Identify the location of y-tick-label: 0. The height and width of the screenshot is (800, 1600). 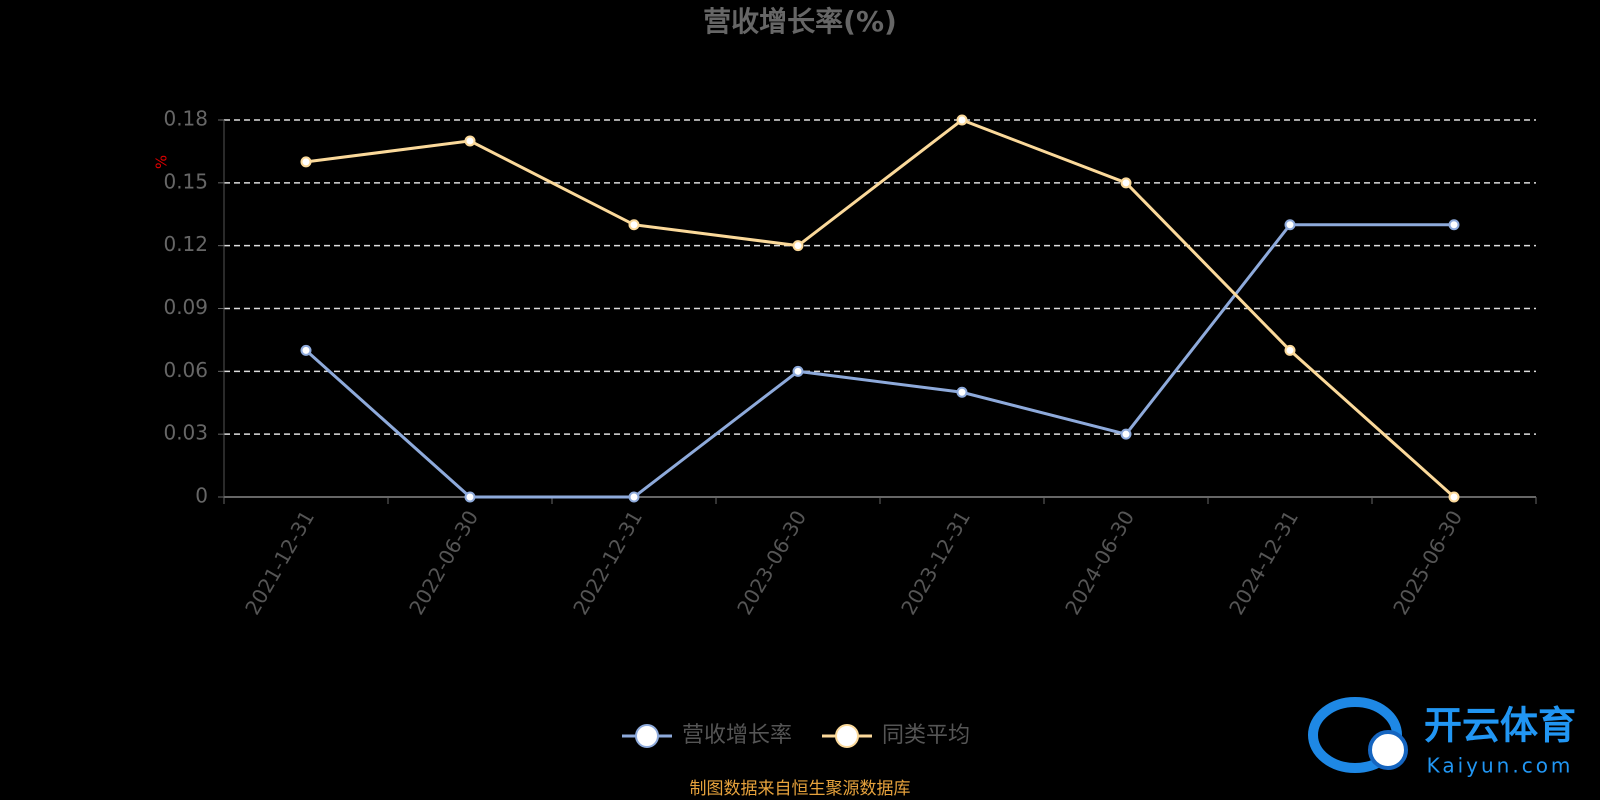
(201, 496).